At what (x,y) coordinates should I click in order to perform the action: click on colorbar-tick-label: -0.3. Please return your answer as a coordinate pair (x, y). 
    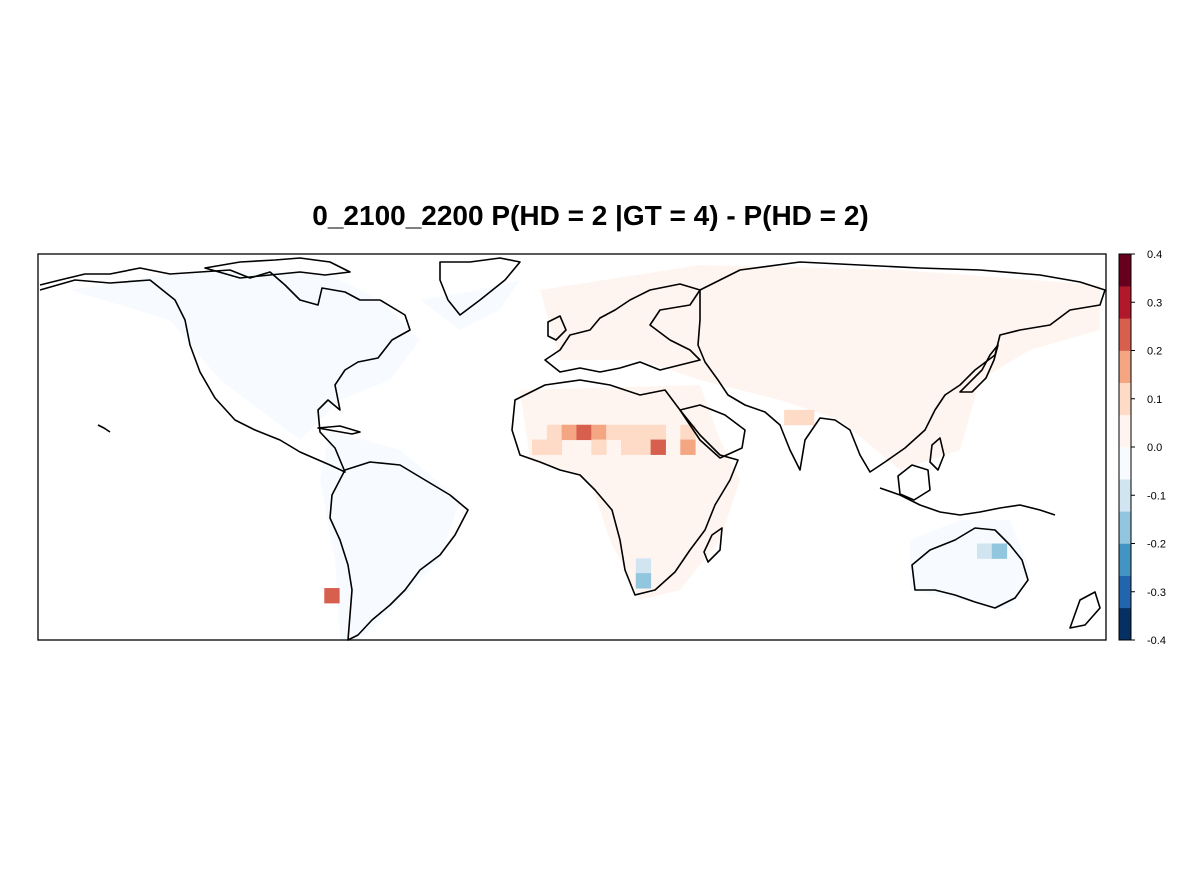
    Looking at the image, I should click on (1156, 593).